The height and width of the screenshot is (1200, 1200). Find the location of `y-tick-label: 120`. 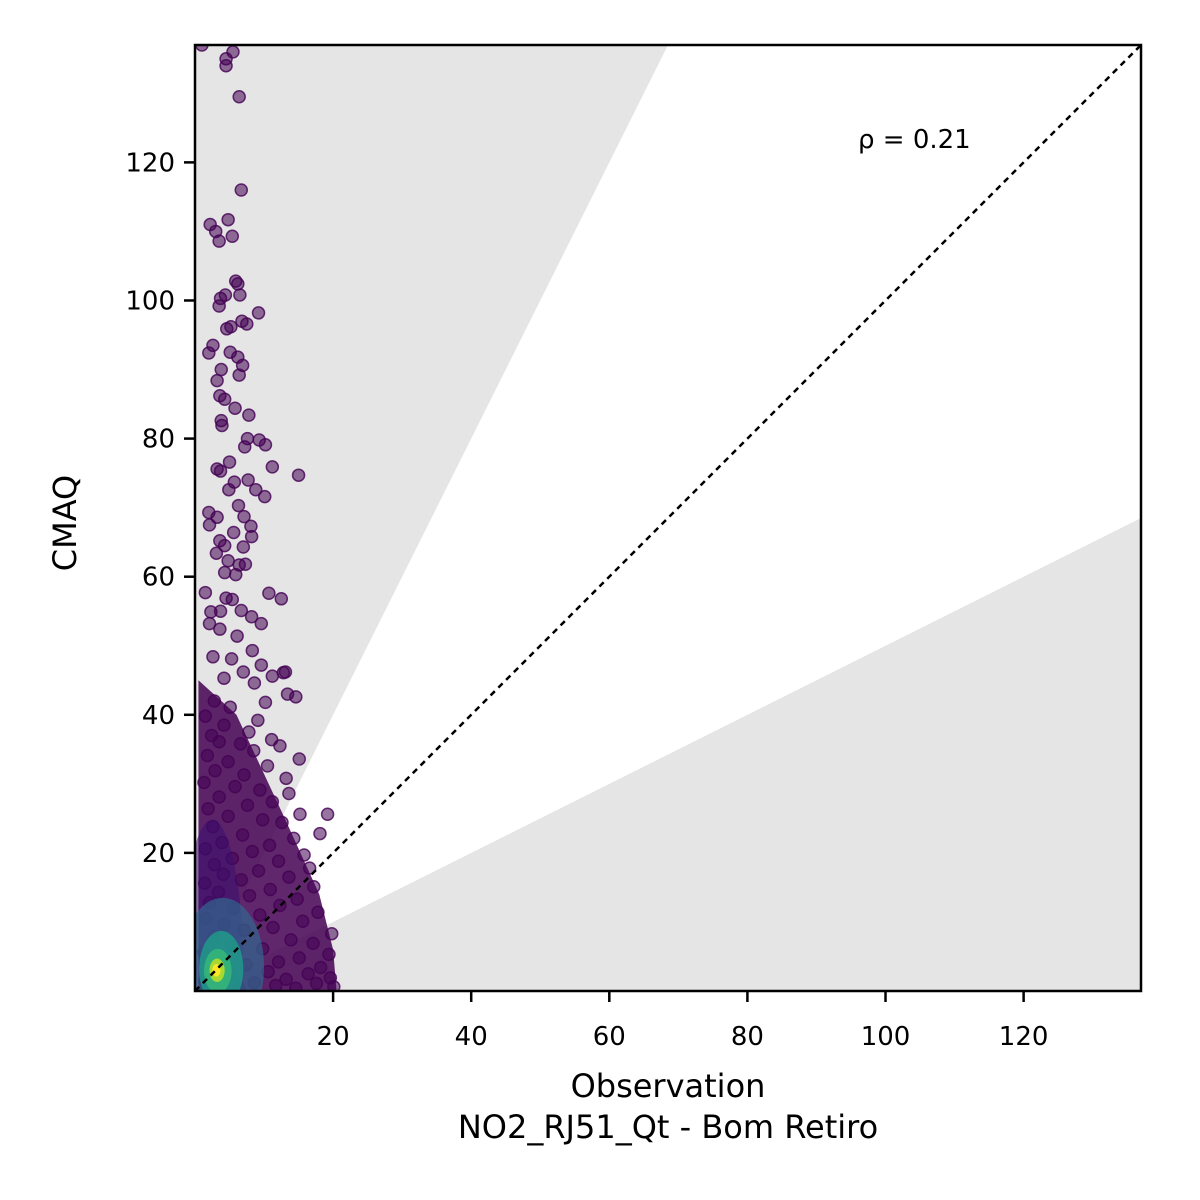

y-tick-label: 120 is located at coordinates (150, 163).